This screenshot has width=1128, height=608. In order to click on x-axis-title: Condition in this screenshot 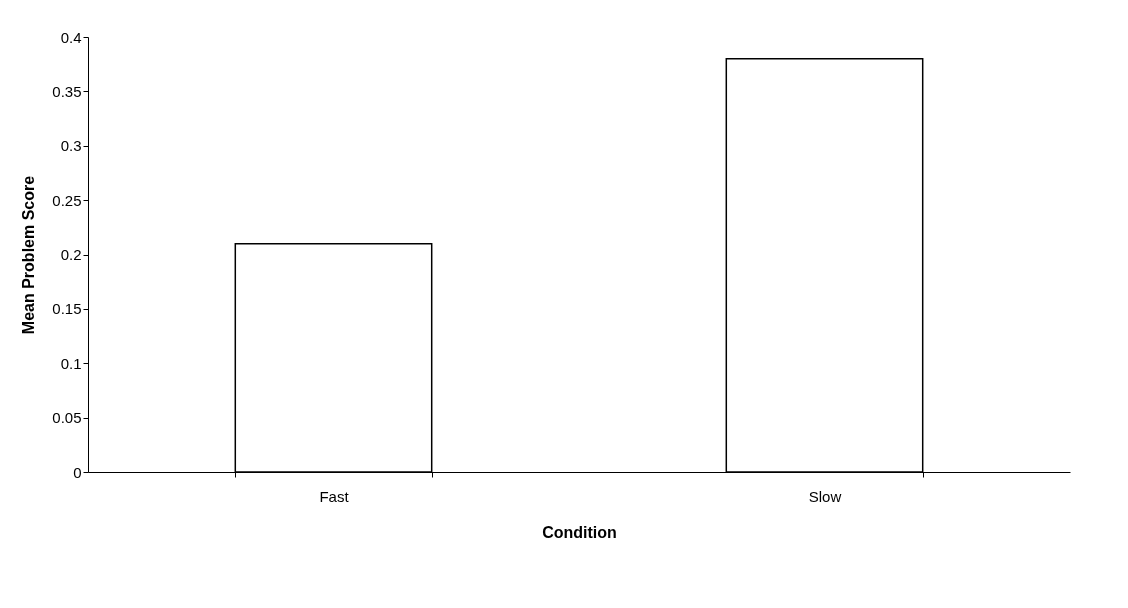, I will do `click(579, 532)`.